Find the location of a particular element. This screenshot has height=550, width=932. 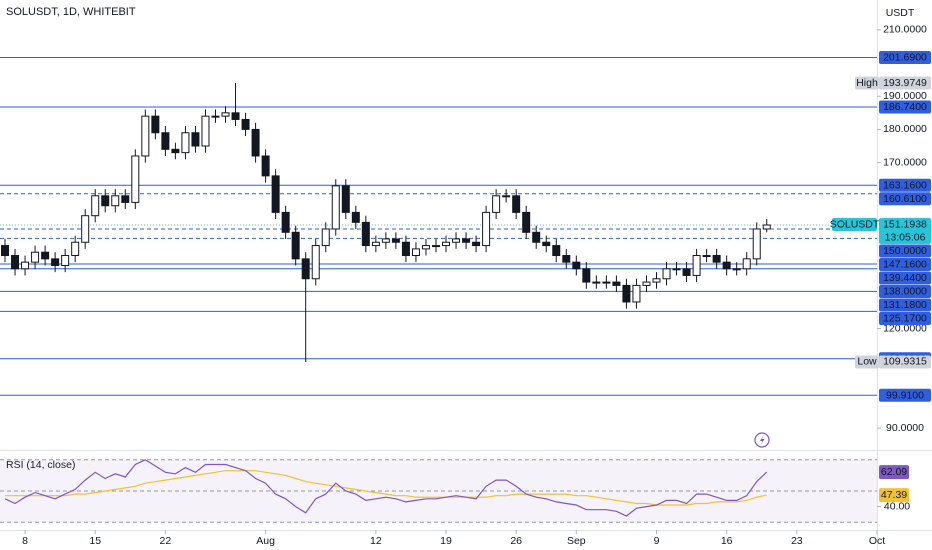

rsi-ma-value-label: 47.39 is located at coordinates (894, 495).